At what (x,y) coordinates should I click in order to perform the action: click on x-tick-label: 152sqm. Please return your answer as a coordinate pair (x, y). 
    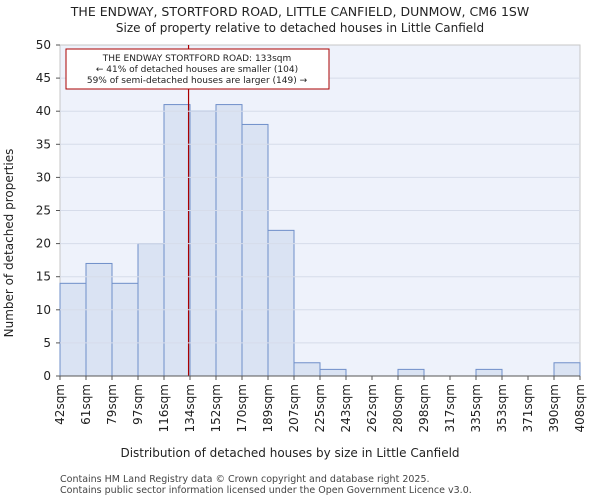
    Looking at the image, I should click on (216, 408).